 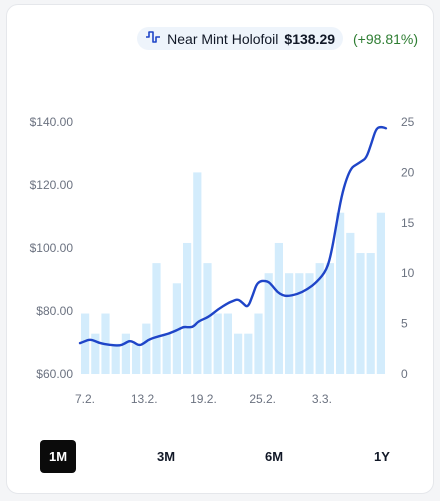 I want to click on range-button-3m: 3M, so click(x=166, y=456).